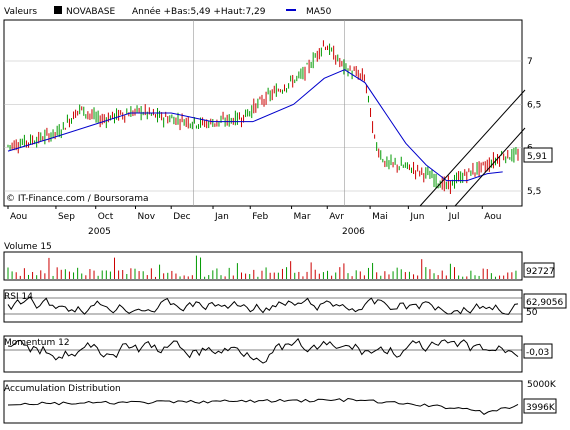  What do you see at coordinates (530, 62) in the screenshot?
I see `price-tick-label: 7` at bounding box center [530, 62].